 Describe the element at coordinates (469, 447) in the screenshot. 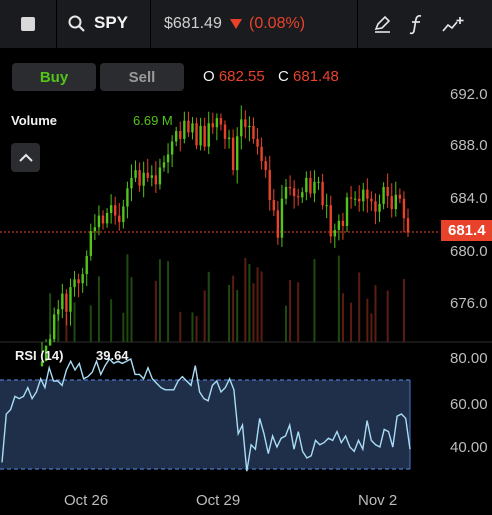

I see `rsi-tick: 40.00` at that location.